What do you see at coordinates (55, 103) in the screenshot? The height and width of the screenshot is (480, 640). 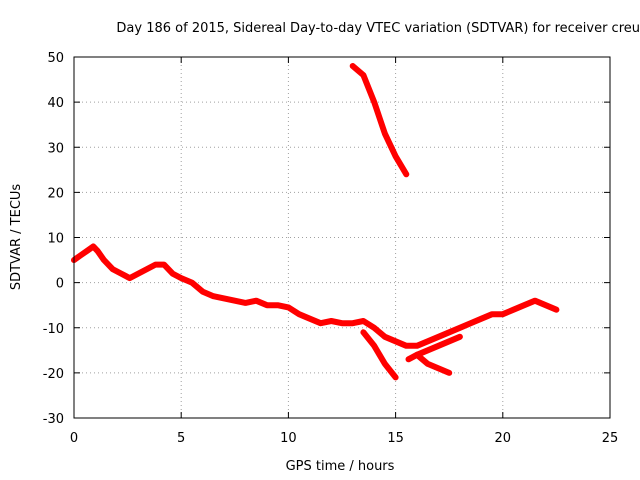 I see `y-tick-label: 40` at bounding box center [55, 103].